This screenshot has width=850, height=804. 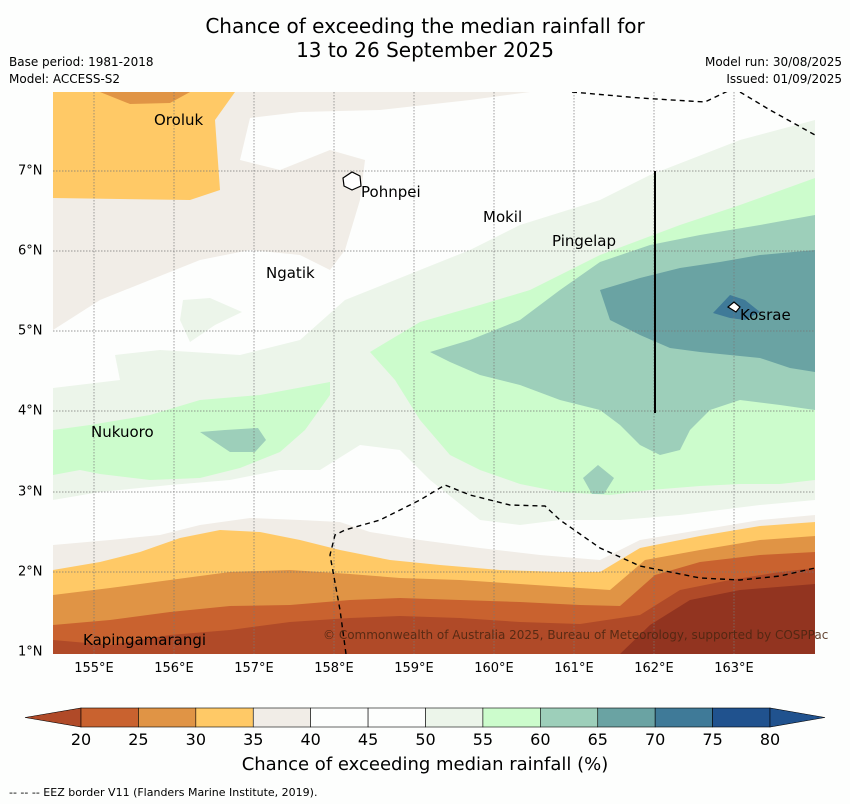 What do you see at coordinates (654, 668) in the screenshot?
I see `x-tick: 162°E` at bounding box center [654, 668].